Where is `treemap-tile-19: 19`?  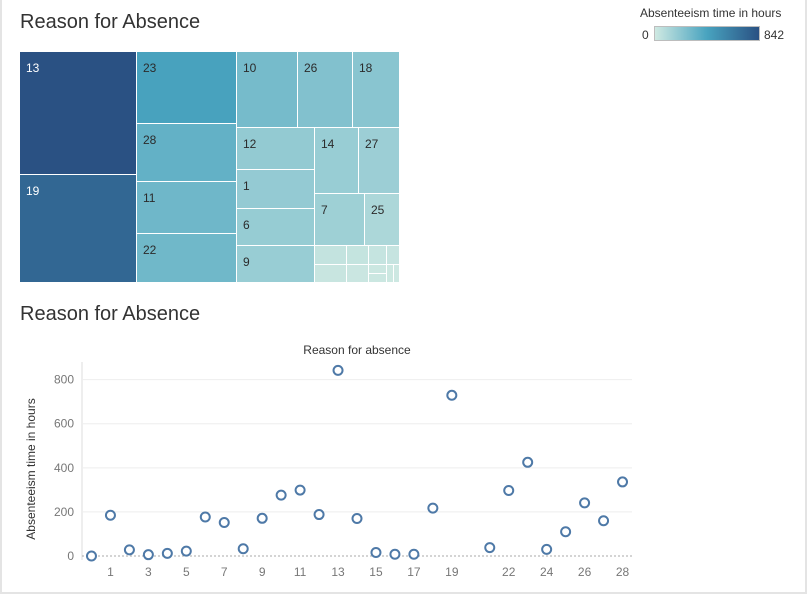 treemap-tile-19: 19 is located at coordinates (78, 229).